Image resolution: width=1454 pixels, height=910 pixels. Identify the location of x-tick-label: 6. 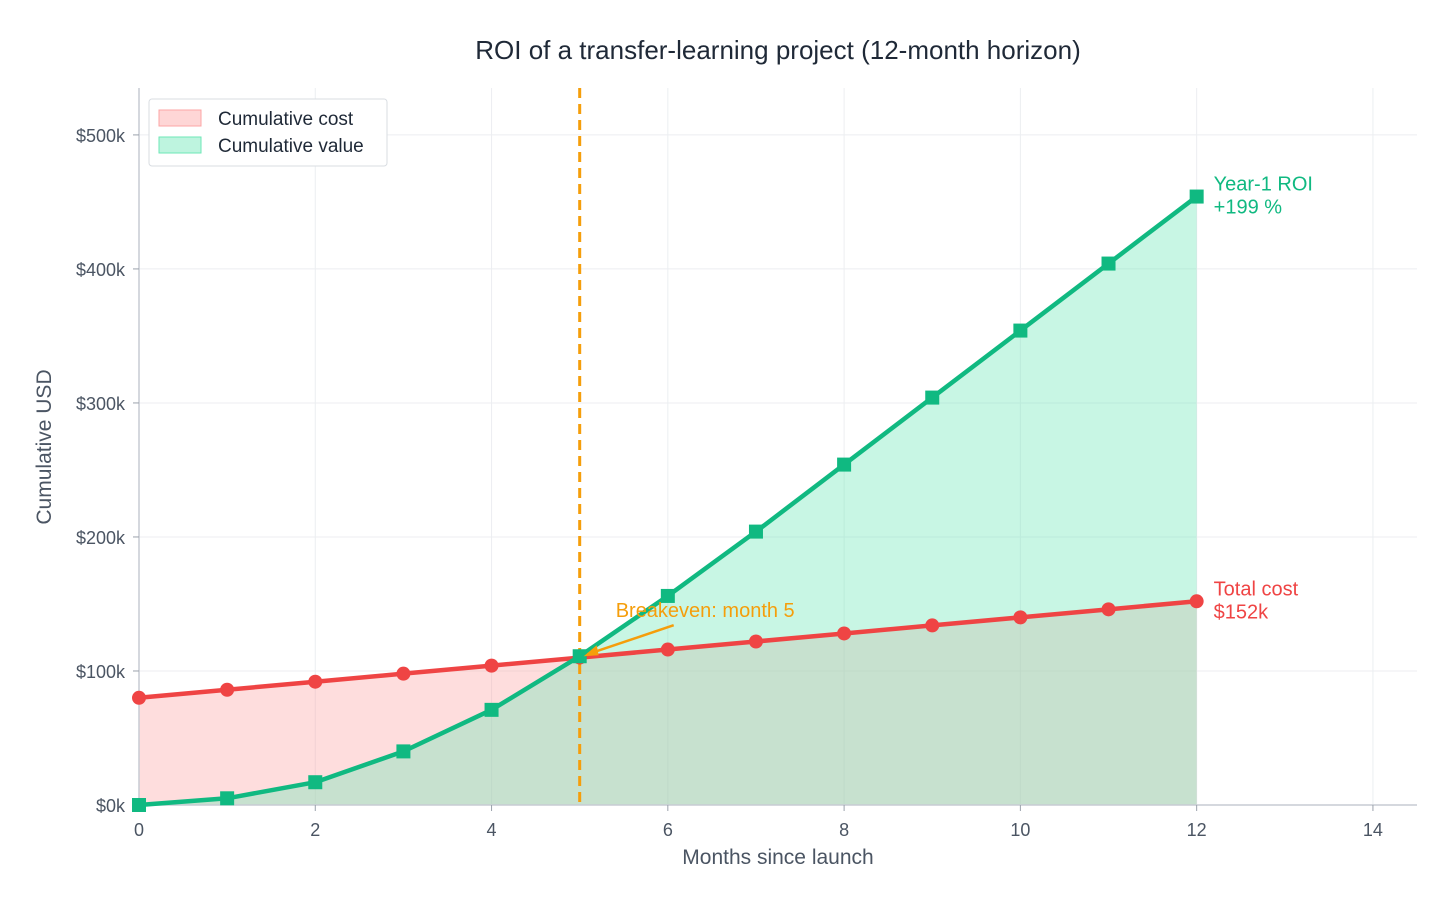
(668, 830).